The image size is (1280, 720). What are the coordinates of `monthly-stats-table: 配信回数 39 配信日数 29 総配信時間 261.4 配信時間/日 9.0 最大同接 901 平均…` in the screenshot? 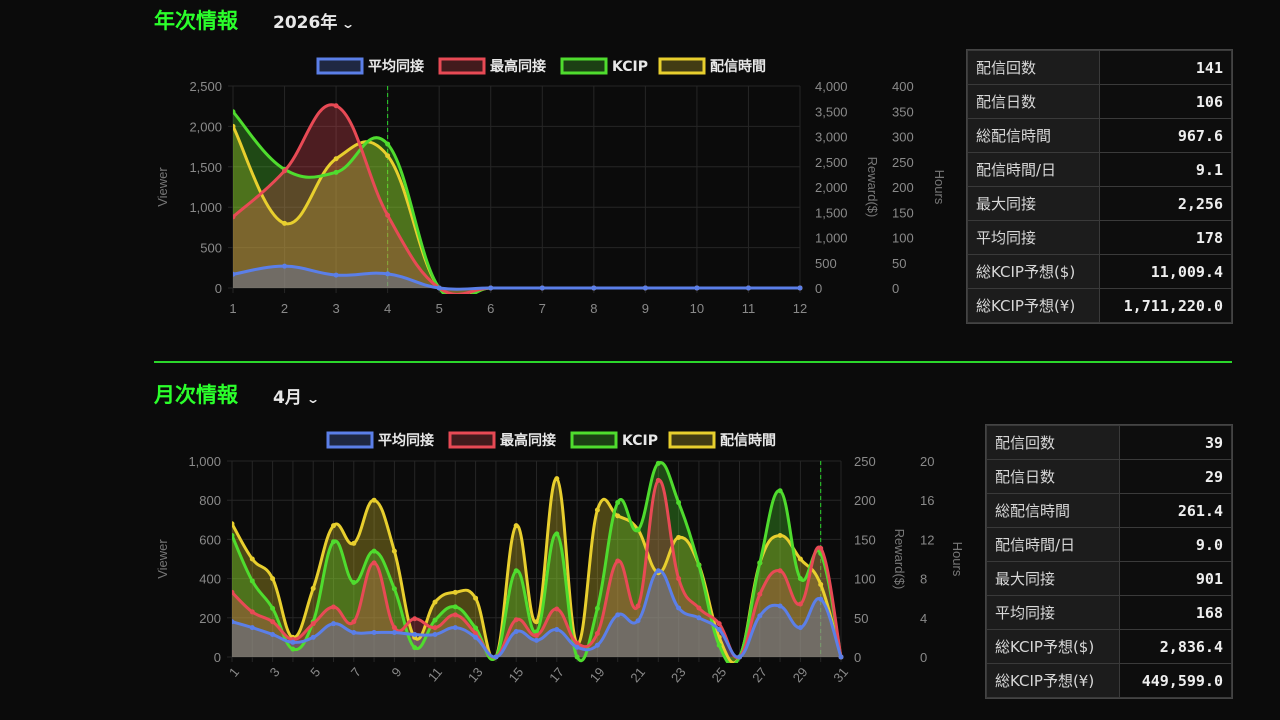 It's located at (1109, 561).